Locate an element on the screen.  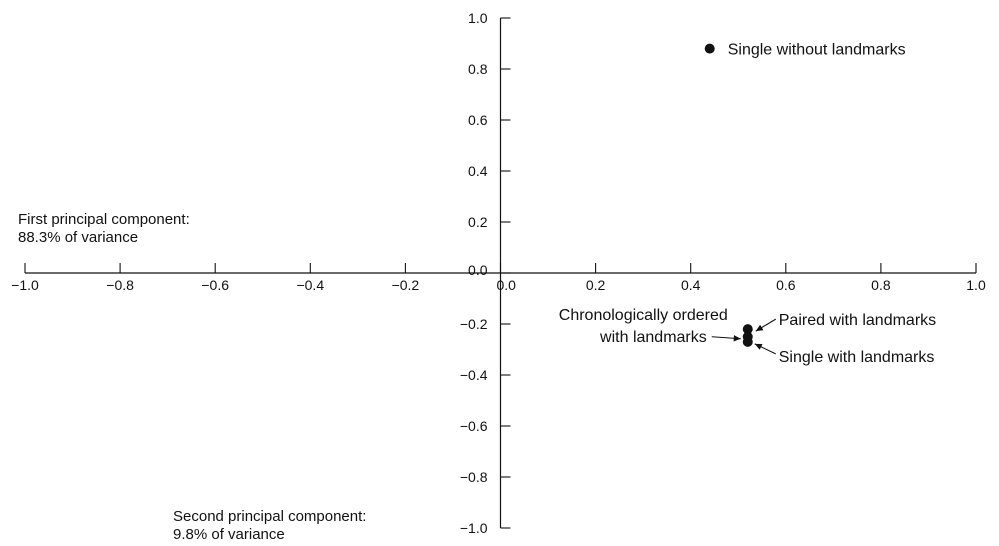
x-tick-label: −1.0 is located at coordinates (25, 285).